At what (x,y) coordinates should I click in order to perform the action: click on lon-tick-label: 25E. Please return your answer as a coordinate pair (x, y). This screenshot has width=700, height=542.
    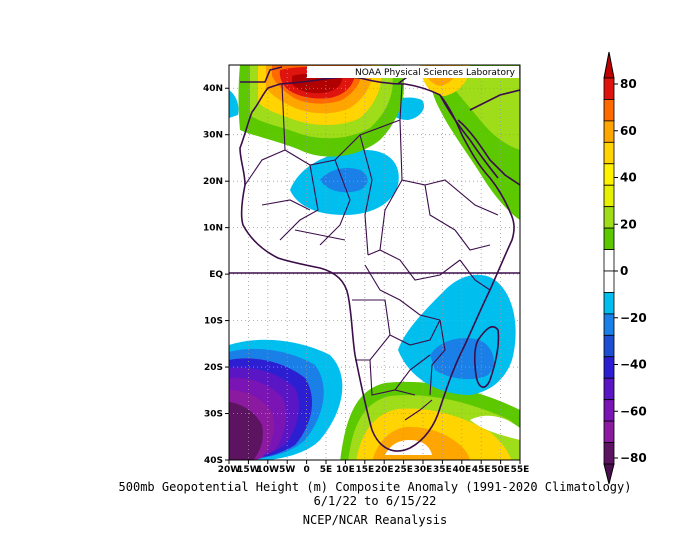
    Looking at the image, I should click on (403, 470).